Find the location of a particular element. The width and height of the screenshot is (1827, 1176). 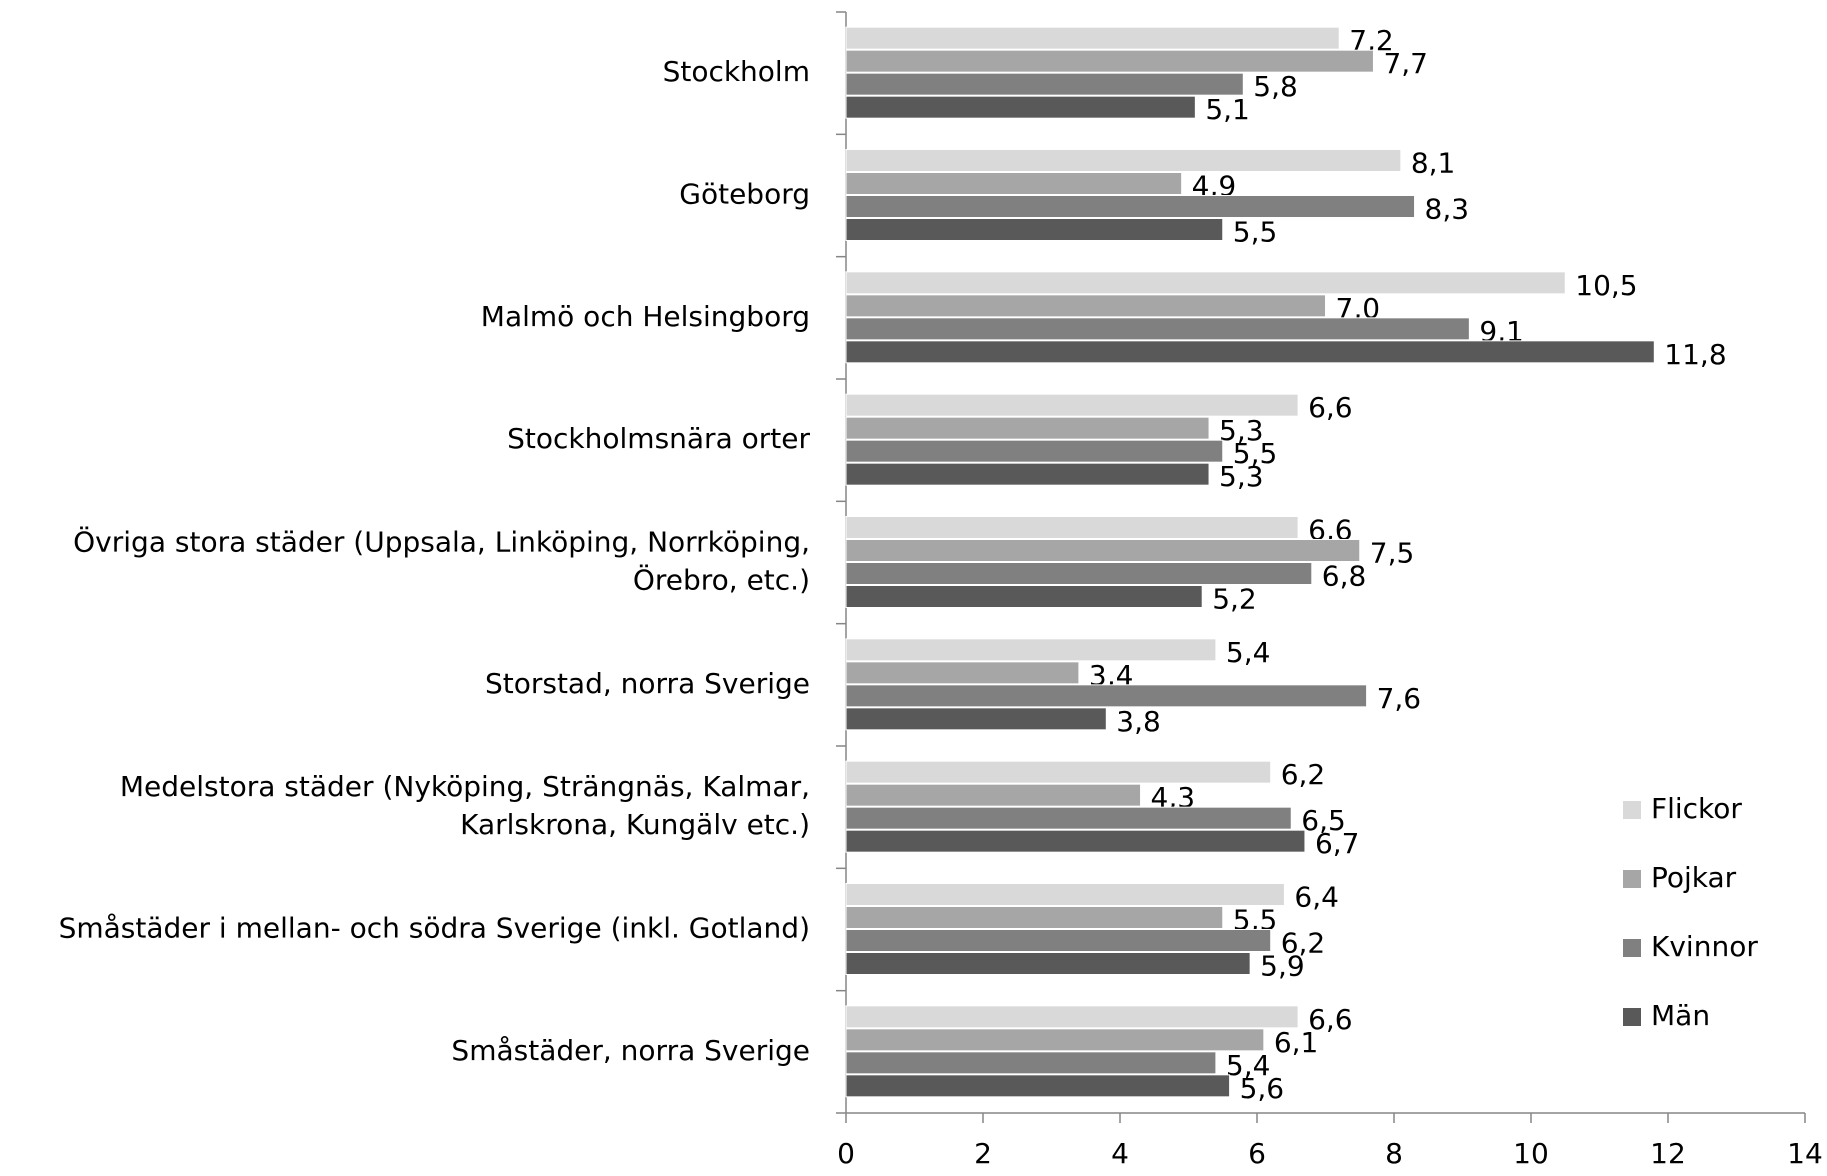

x-tick-label: 0 is located at coordinates (846, 1153).